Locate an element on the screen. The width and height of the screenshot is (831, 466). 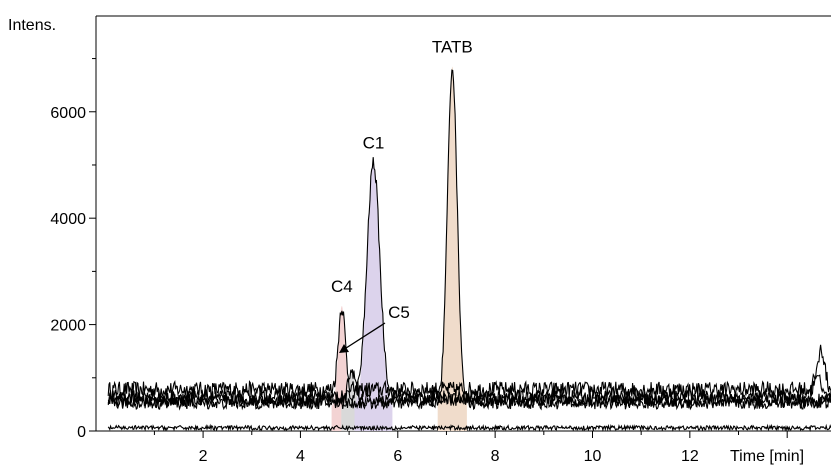
x-tick-label: 6 is located at coordinates (397, 456).